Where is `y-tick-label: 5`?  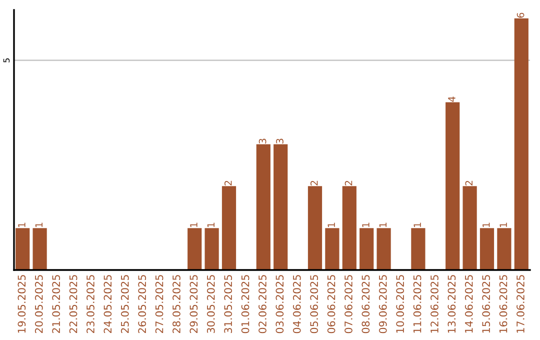 y-tick-label: 5 is located at coordinates (6, 60).